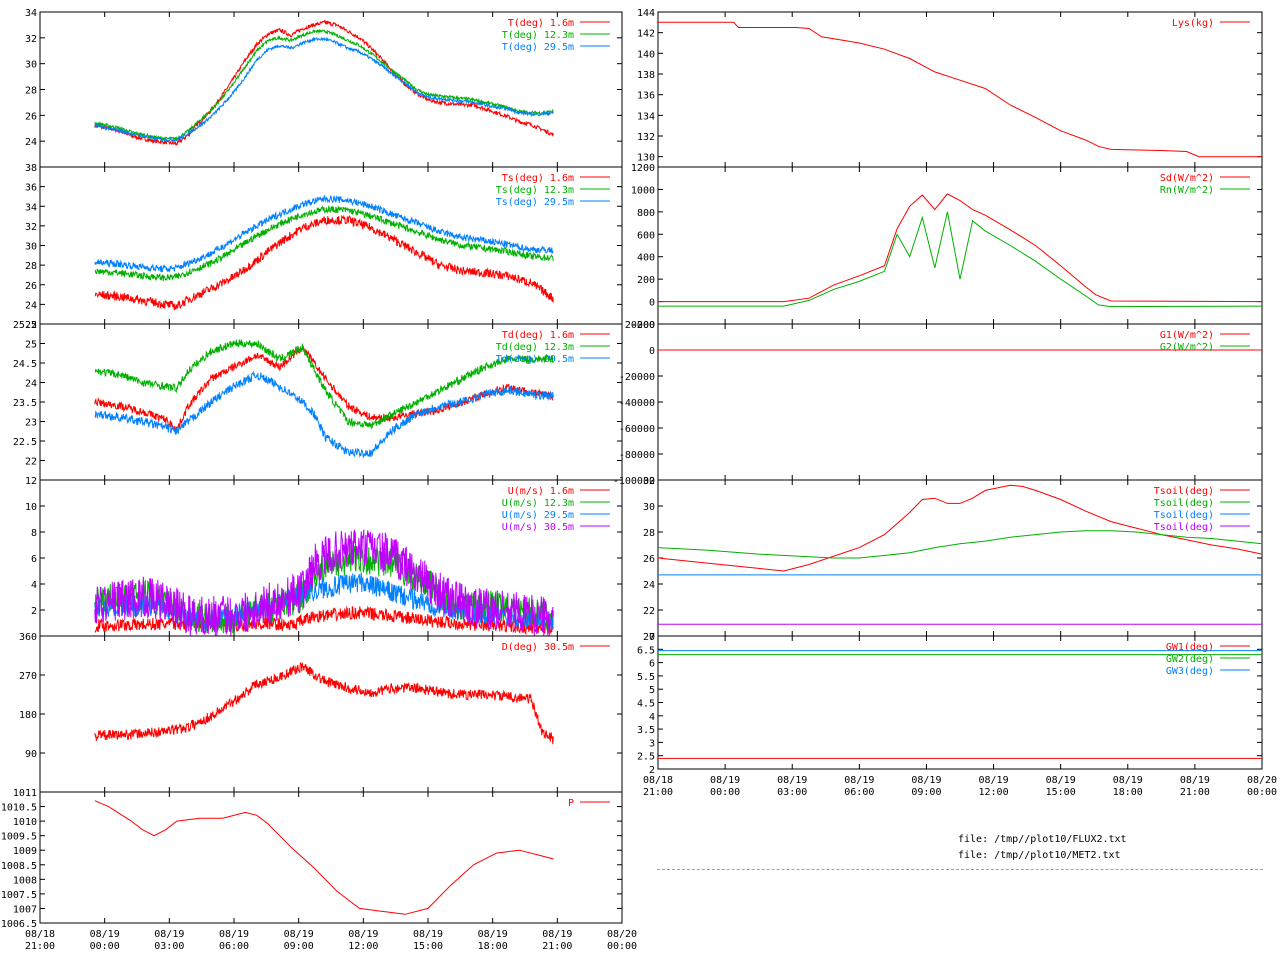 The width and height of the screenshot is (1280, 960). I want to click on y-tick-label: 25.5, so click(25, 325).